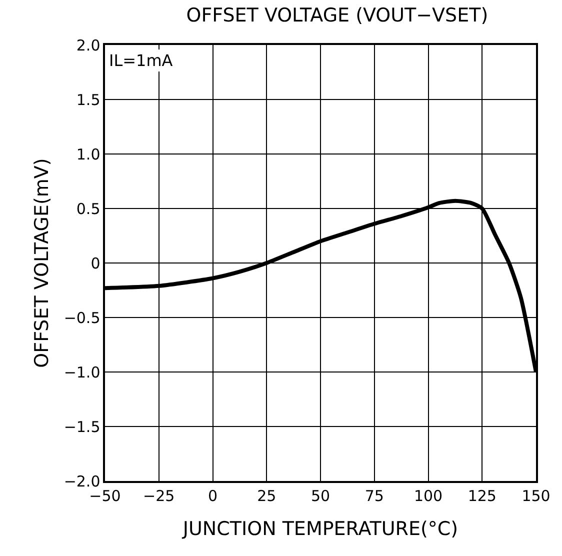 Image resolution: width=562 pixels, height=556 pixels. What do you see at coordinates (95, 263) in the screenshot?
I see `y-tick-label: 0` at bounding box center [95, 263].